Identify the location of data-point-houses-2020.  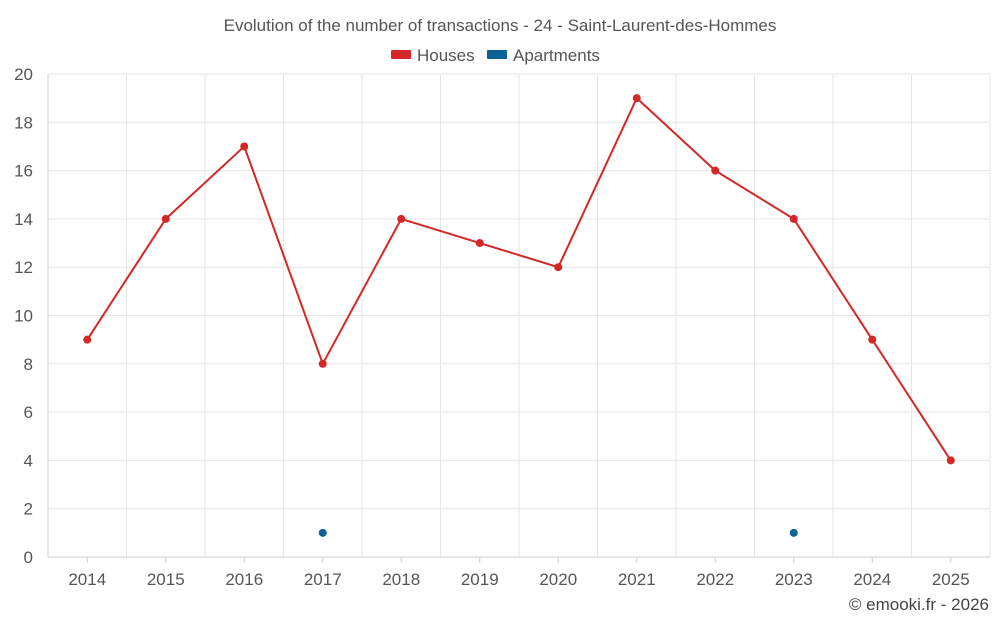
(558, 267).